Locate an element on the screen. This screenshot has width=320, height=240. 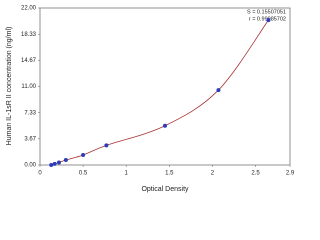
y-tick-label: 18.33 is located at coordinates (29, 35).